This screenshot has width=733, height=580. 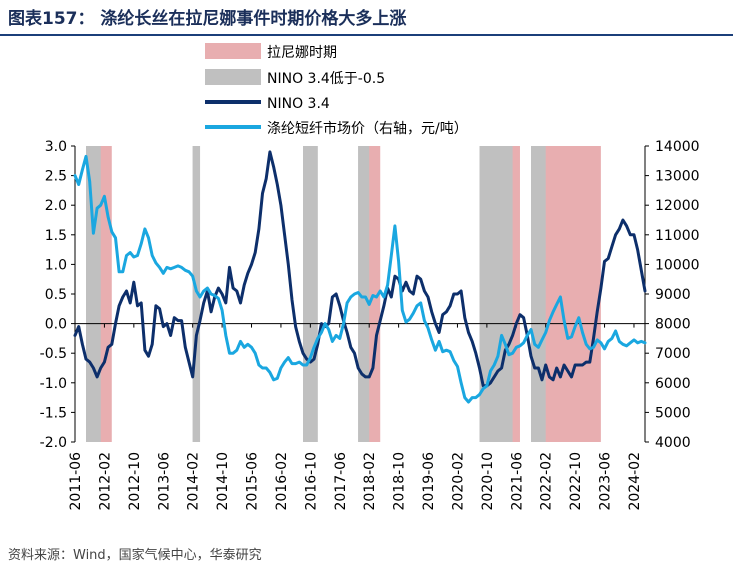 I want to click on x-tick-label: 2016-02, so click(x=282, y=481).